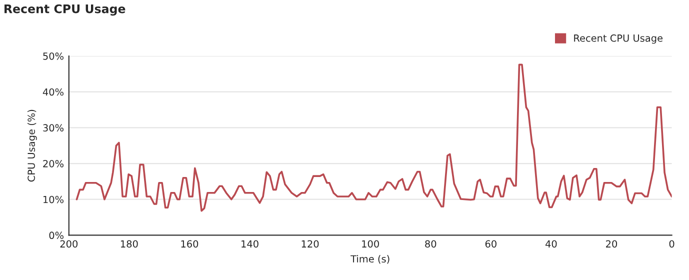 The width and height of the screenshot is (689, 280). Describe the element at coordinates (250, 244) in the screenshot. I see `x-tick-label: 140` at that location.